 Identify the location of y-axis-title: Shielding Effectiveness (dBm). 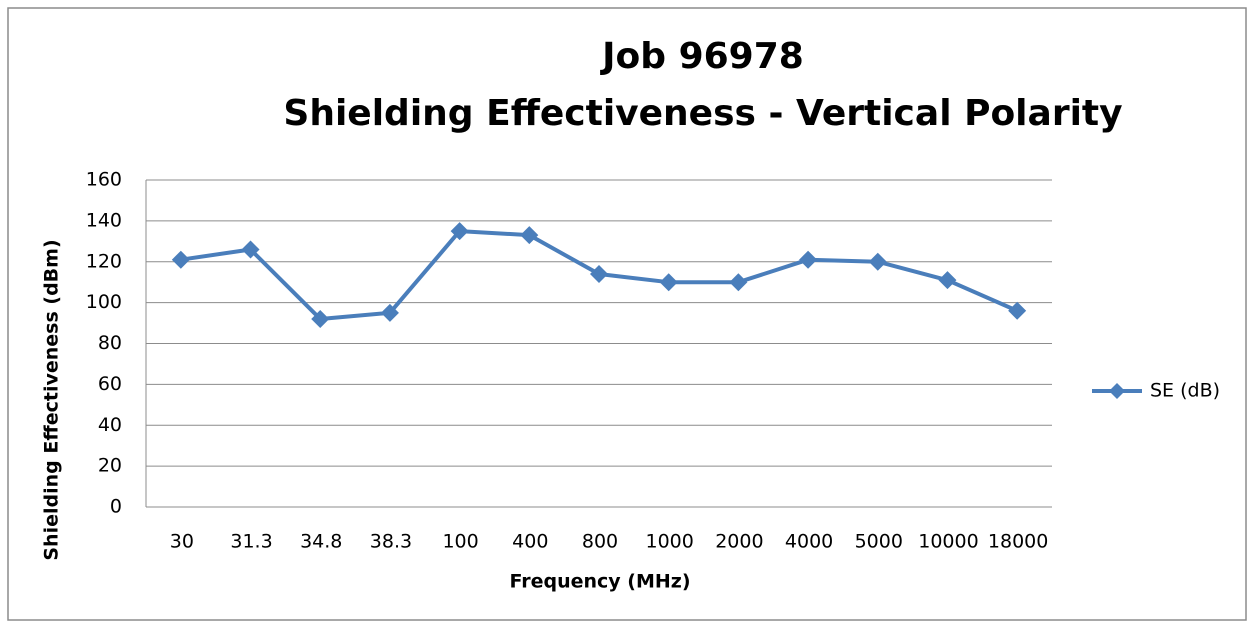
(52, 399).